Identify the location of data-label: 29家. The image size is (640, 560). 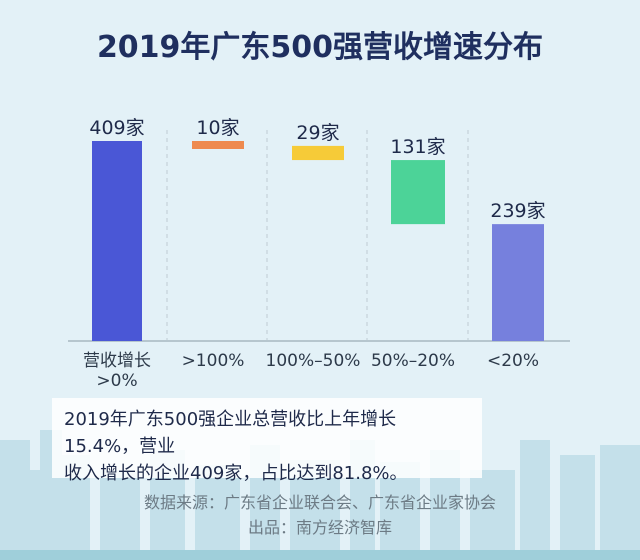
(317, 133).